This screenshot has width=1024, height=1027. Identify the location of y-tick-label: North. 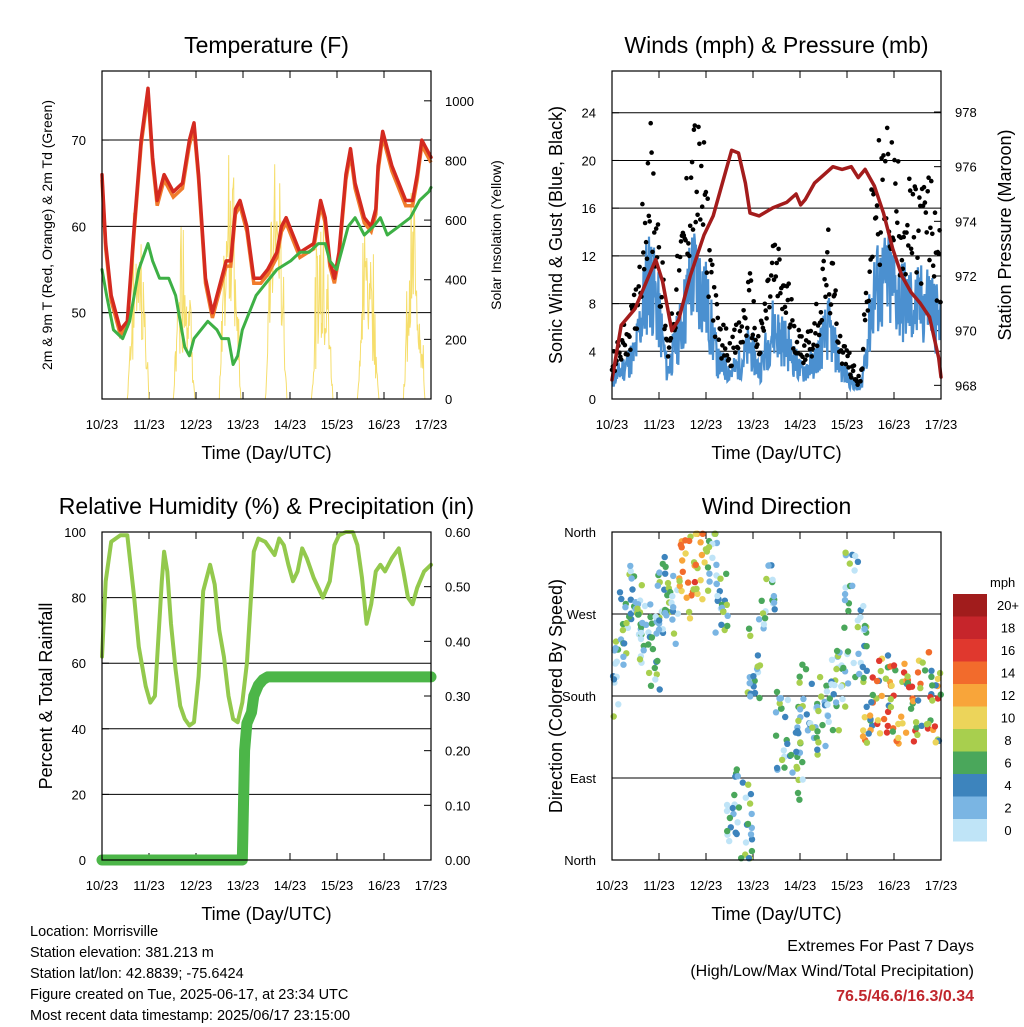
(580, 860).